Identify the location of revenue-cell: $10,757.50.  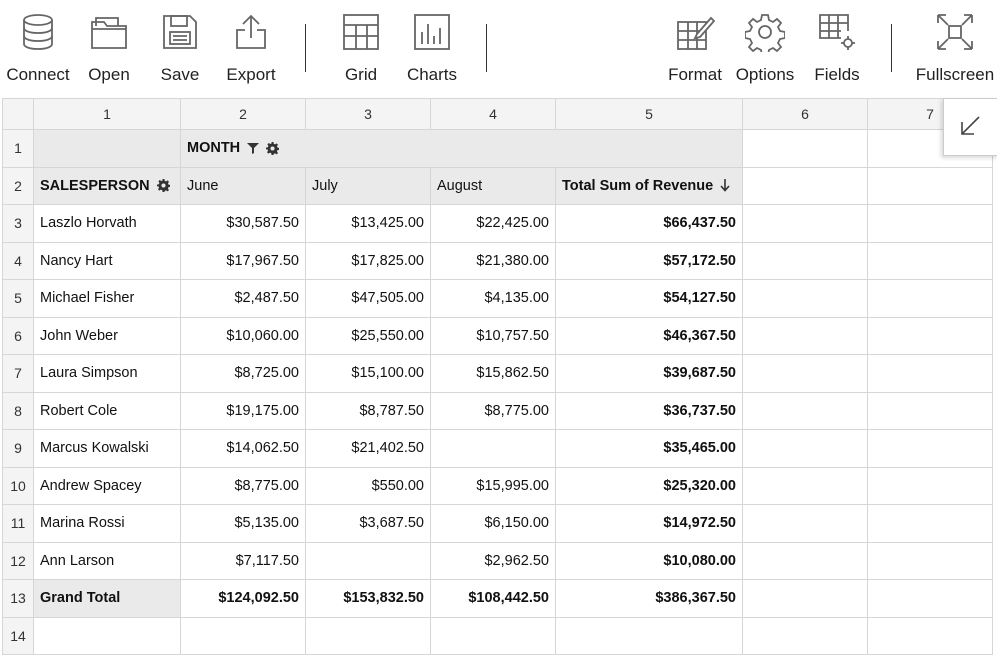
(493, 335).